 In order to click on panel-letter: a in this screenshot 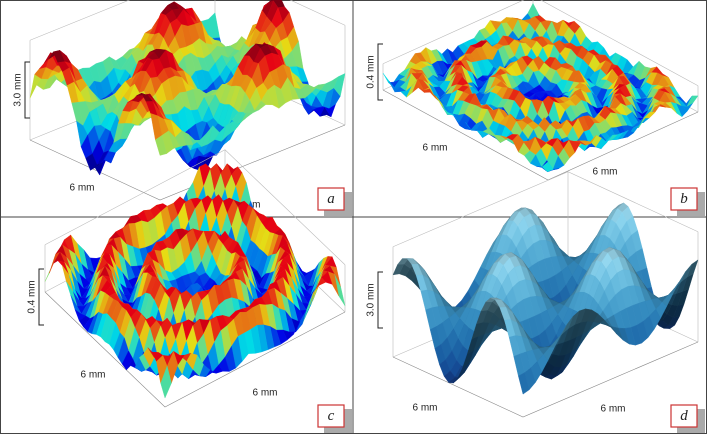, I will do `click(331, 199)`.